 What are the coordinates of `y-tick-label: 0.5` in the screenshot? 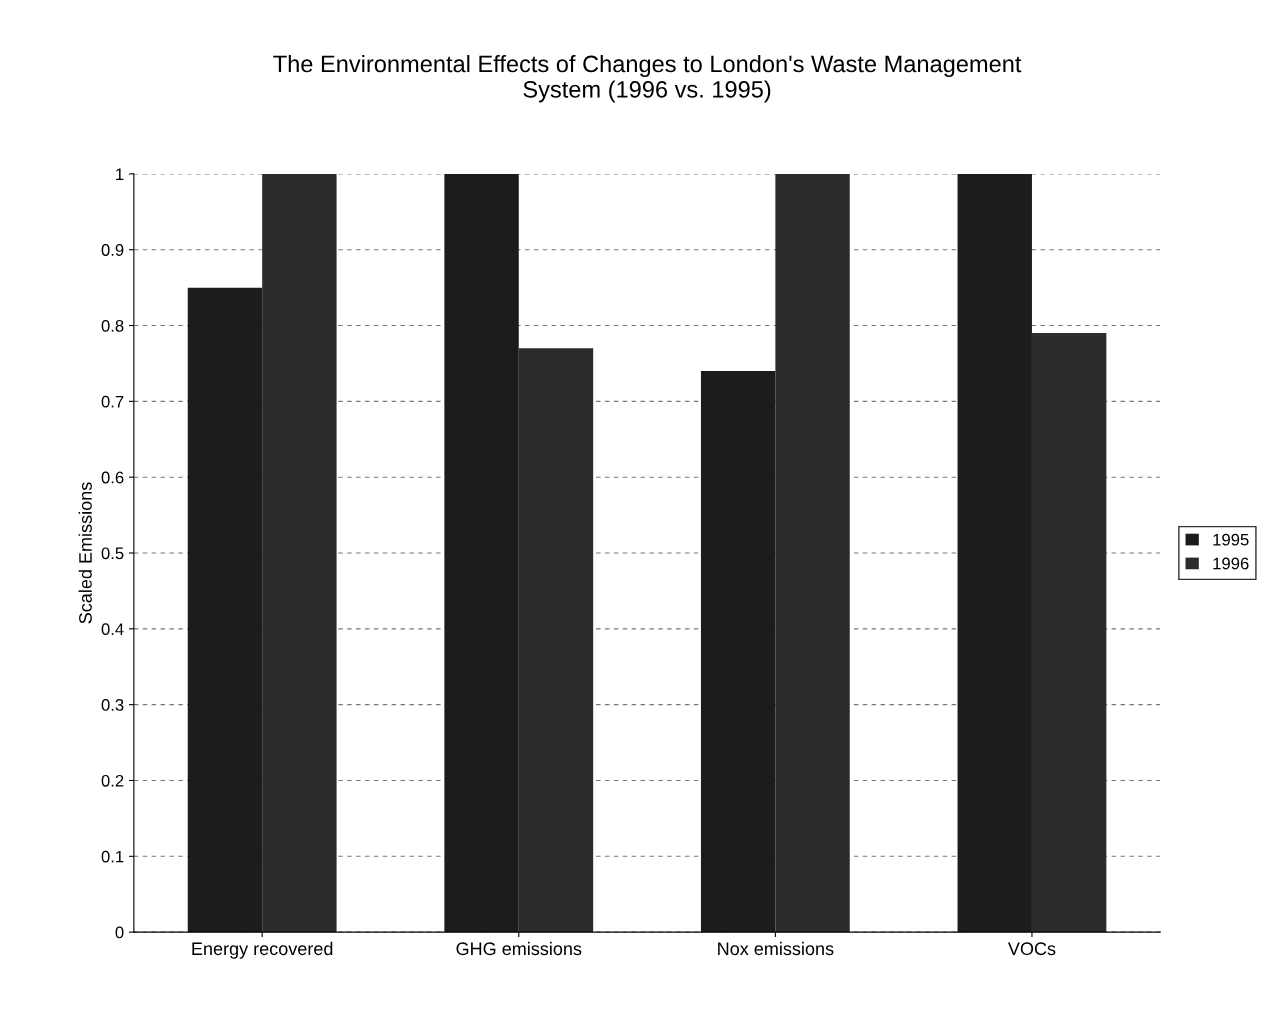 It's located at (112, 553).